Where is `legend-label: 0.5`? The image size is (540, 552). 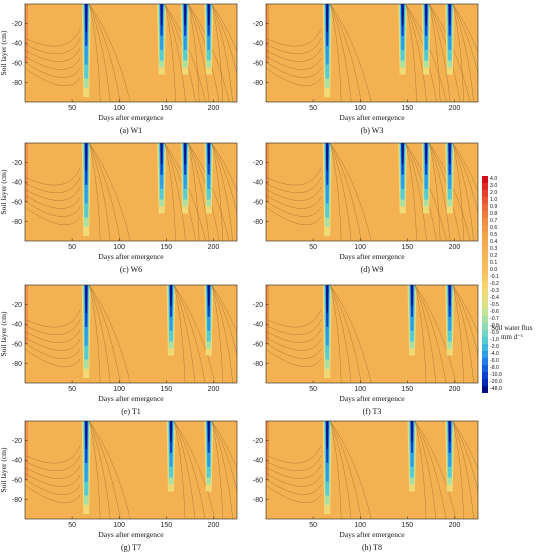
legend-label: 0.5 is located at coordinates (494, 235).